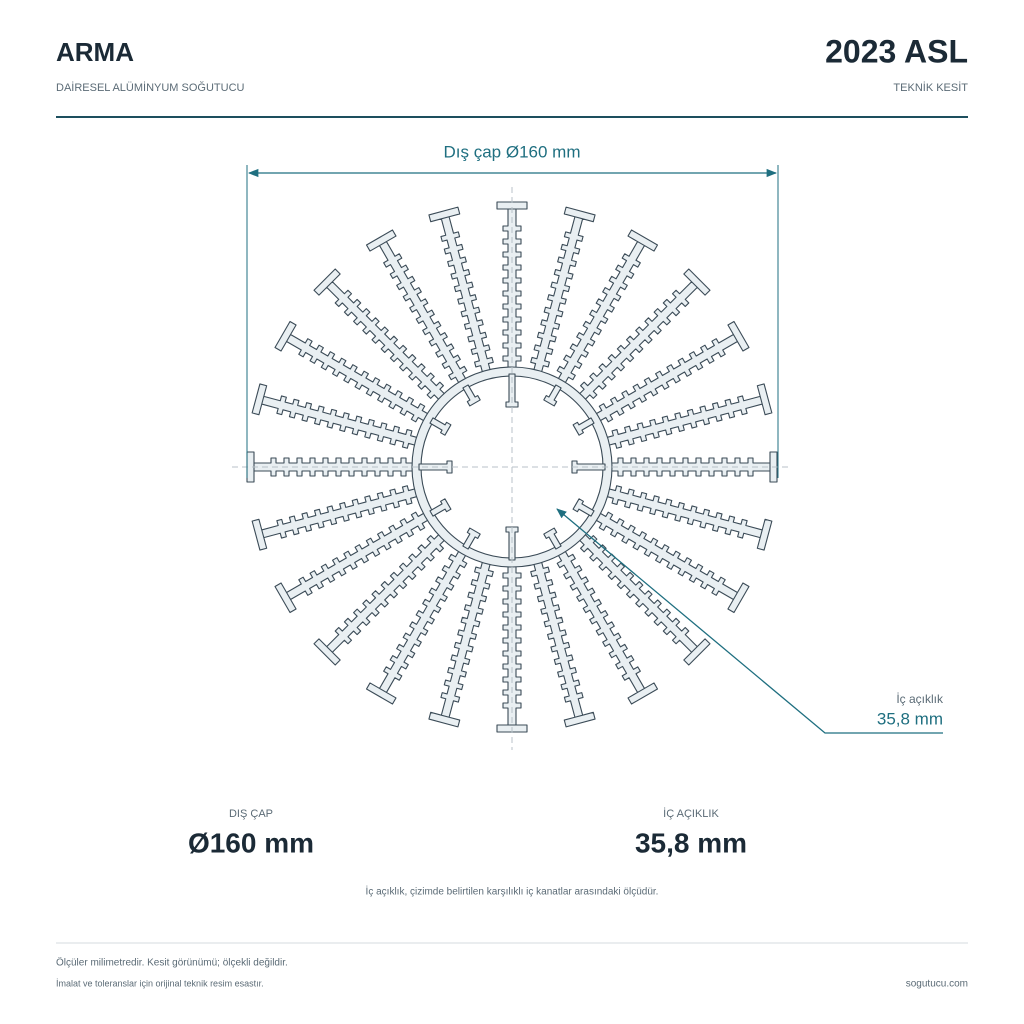 The height and width of the screenshot is (1024, 1024). Describe the element at coordinates (691, 842) in the screenshot. I see `spec-value: 35,8 mm` at that location.